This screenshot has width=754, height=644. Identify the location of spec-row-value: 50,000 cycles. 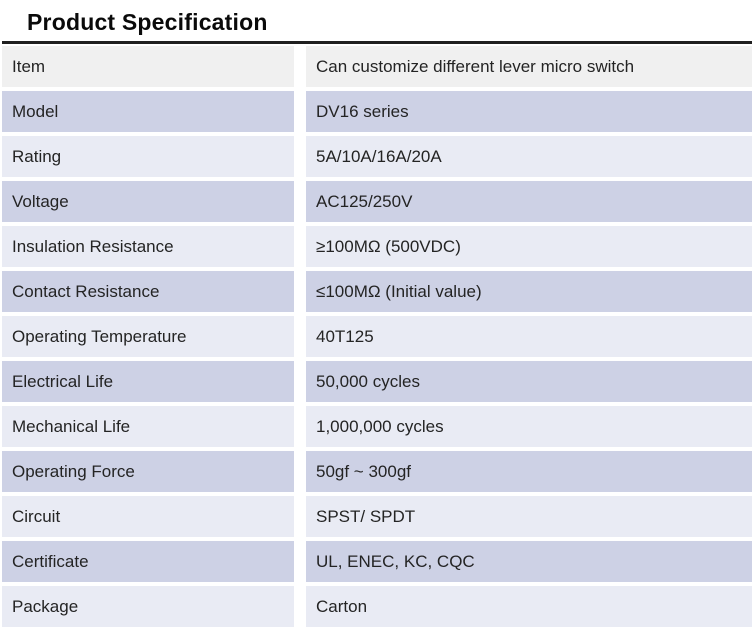
(529, 381).